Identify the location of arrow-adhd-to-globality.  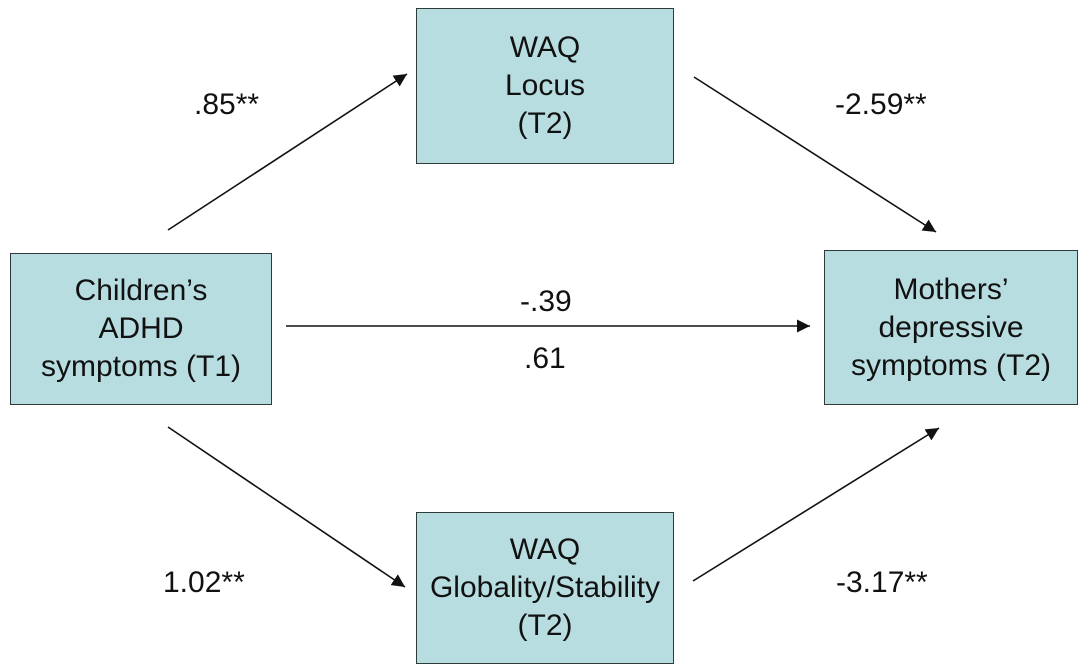
(286, 507).